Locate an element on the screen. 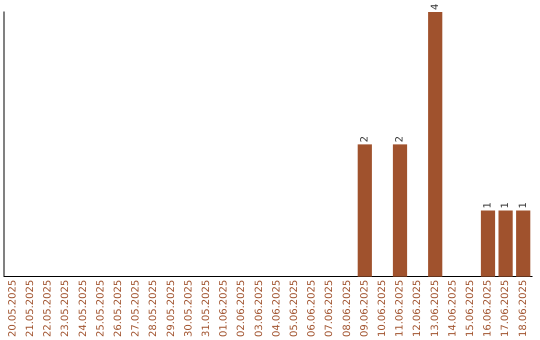  x-tick-label: 15.06.2025 is located at coordinates (470, 309).